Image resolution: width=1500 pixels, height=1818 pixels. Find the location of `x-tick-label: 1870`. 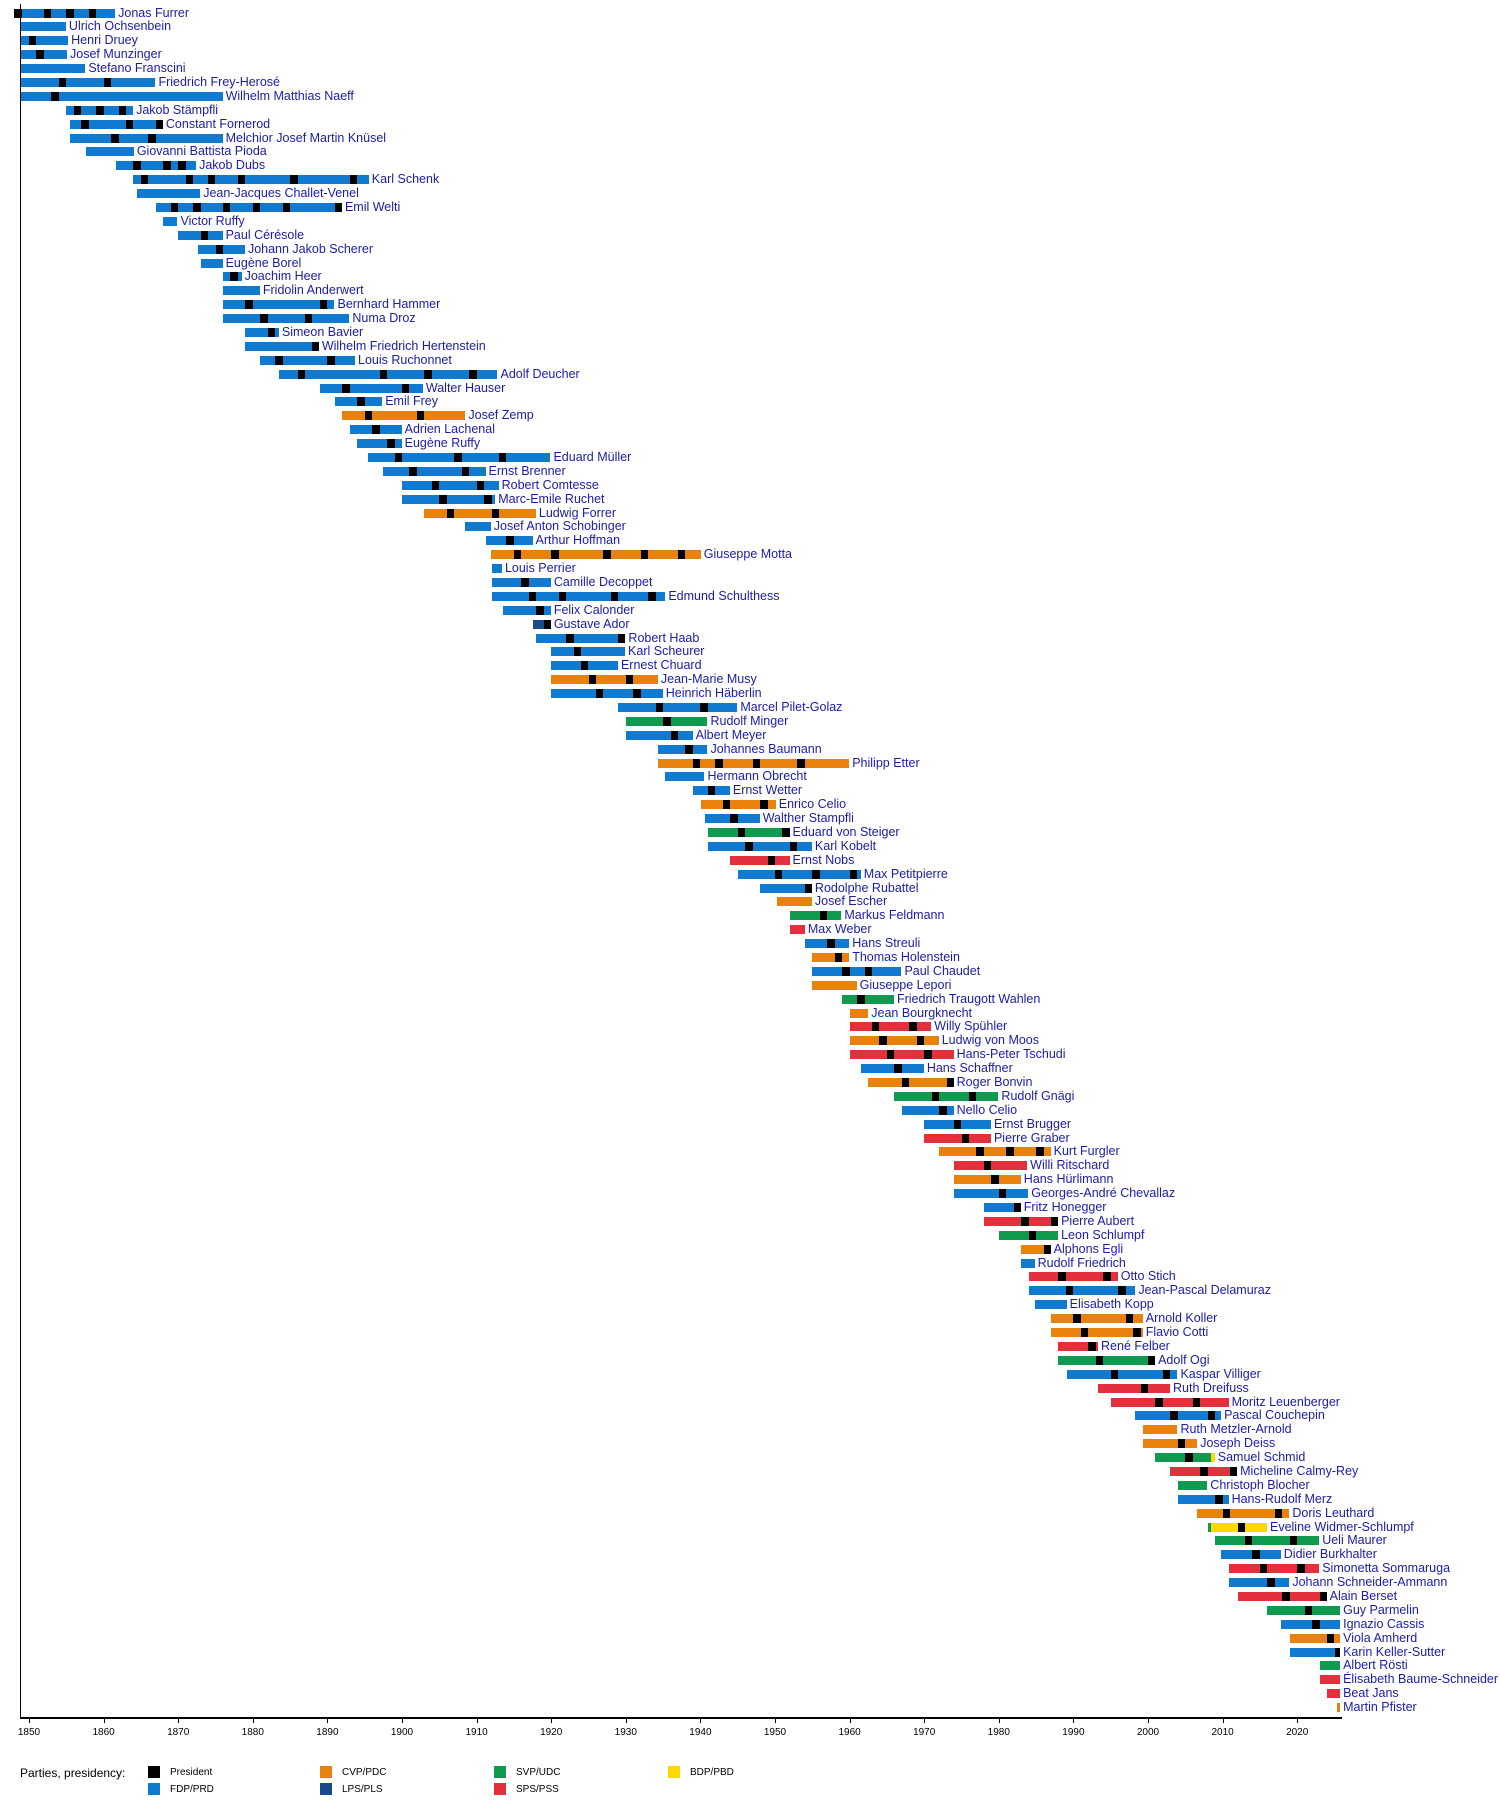

x-tick-label: 1870 is located at coordinates (178, 1732).